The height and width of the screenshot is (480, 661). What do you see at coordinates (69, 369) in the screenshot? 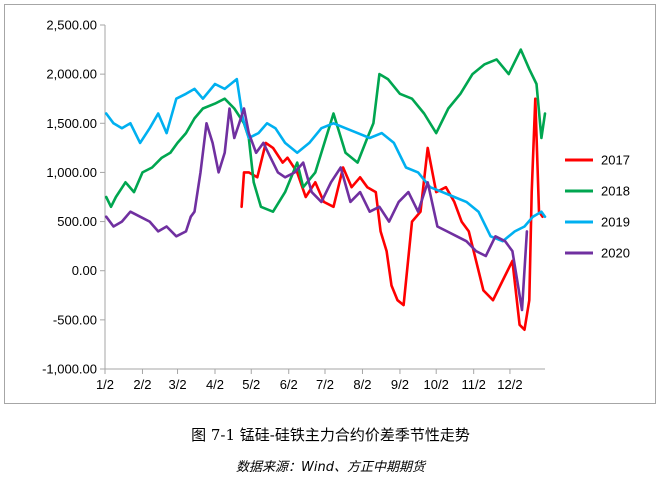
I see `y-tick-label: -1,000.00` at bounding box center [69, 369].